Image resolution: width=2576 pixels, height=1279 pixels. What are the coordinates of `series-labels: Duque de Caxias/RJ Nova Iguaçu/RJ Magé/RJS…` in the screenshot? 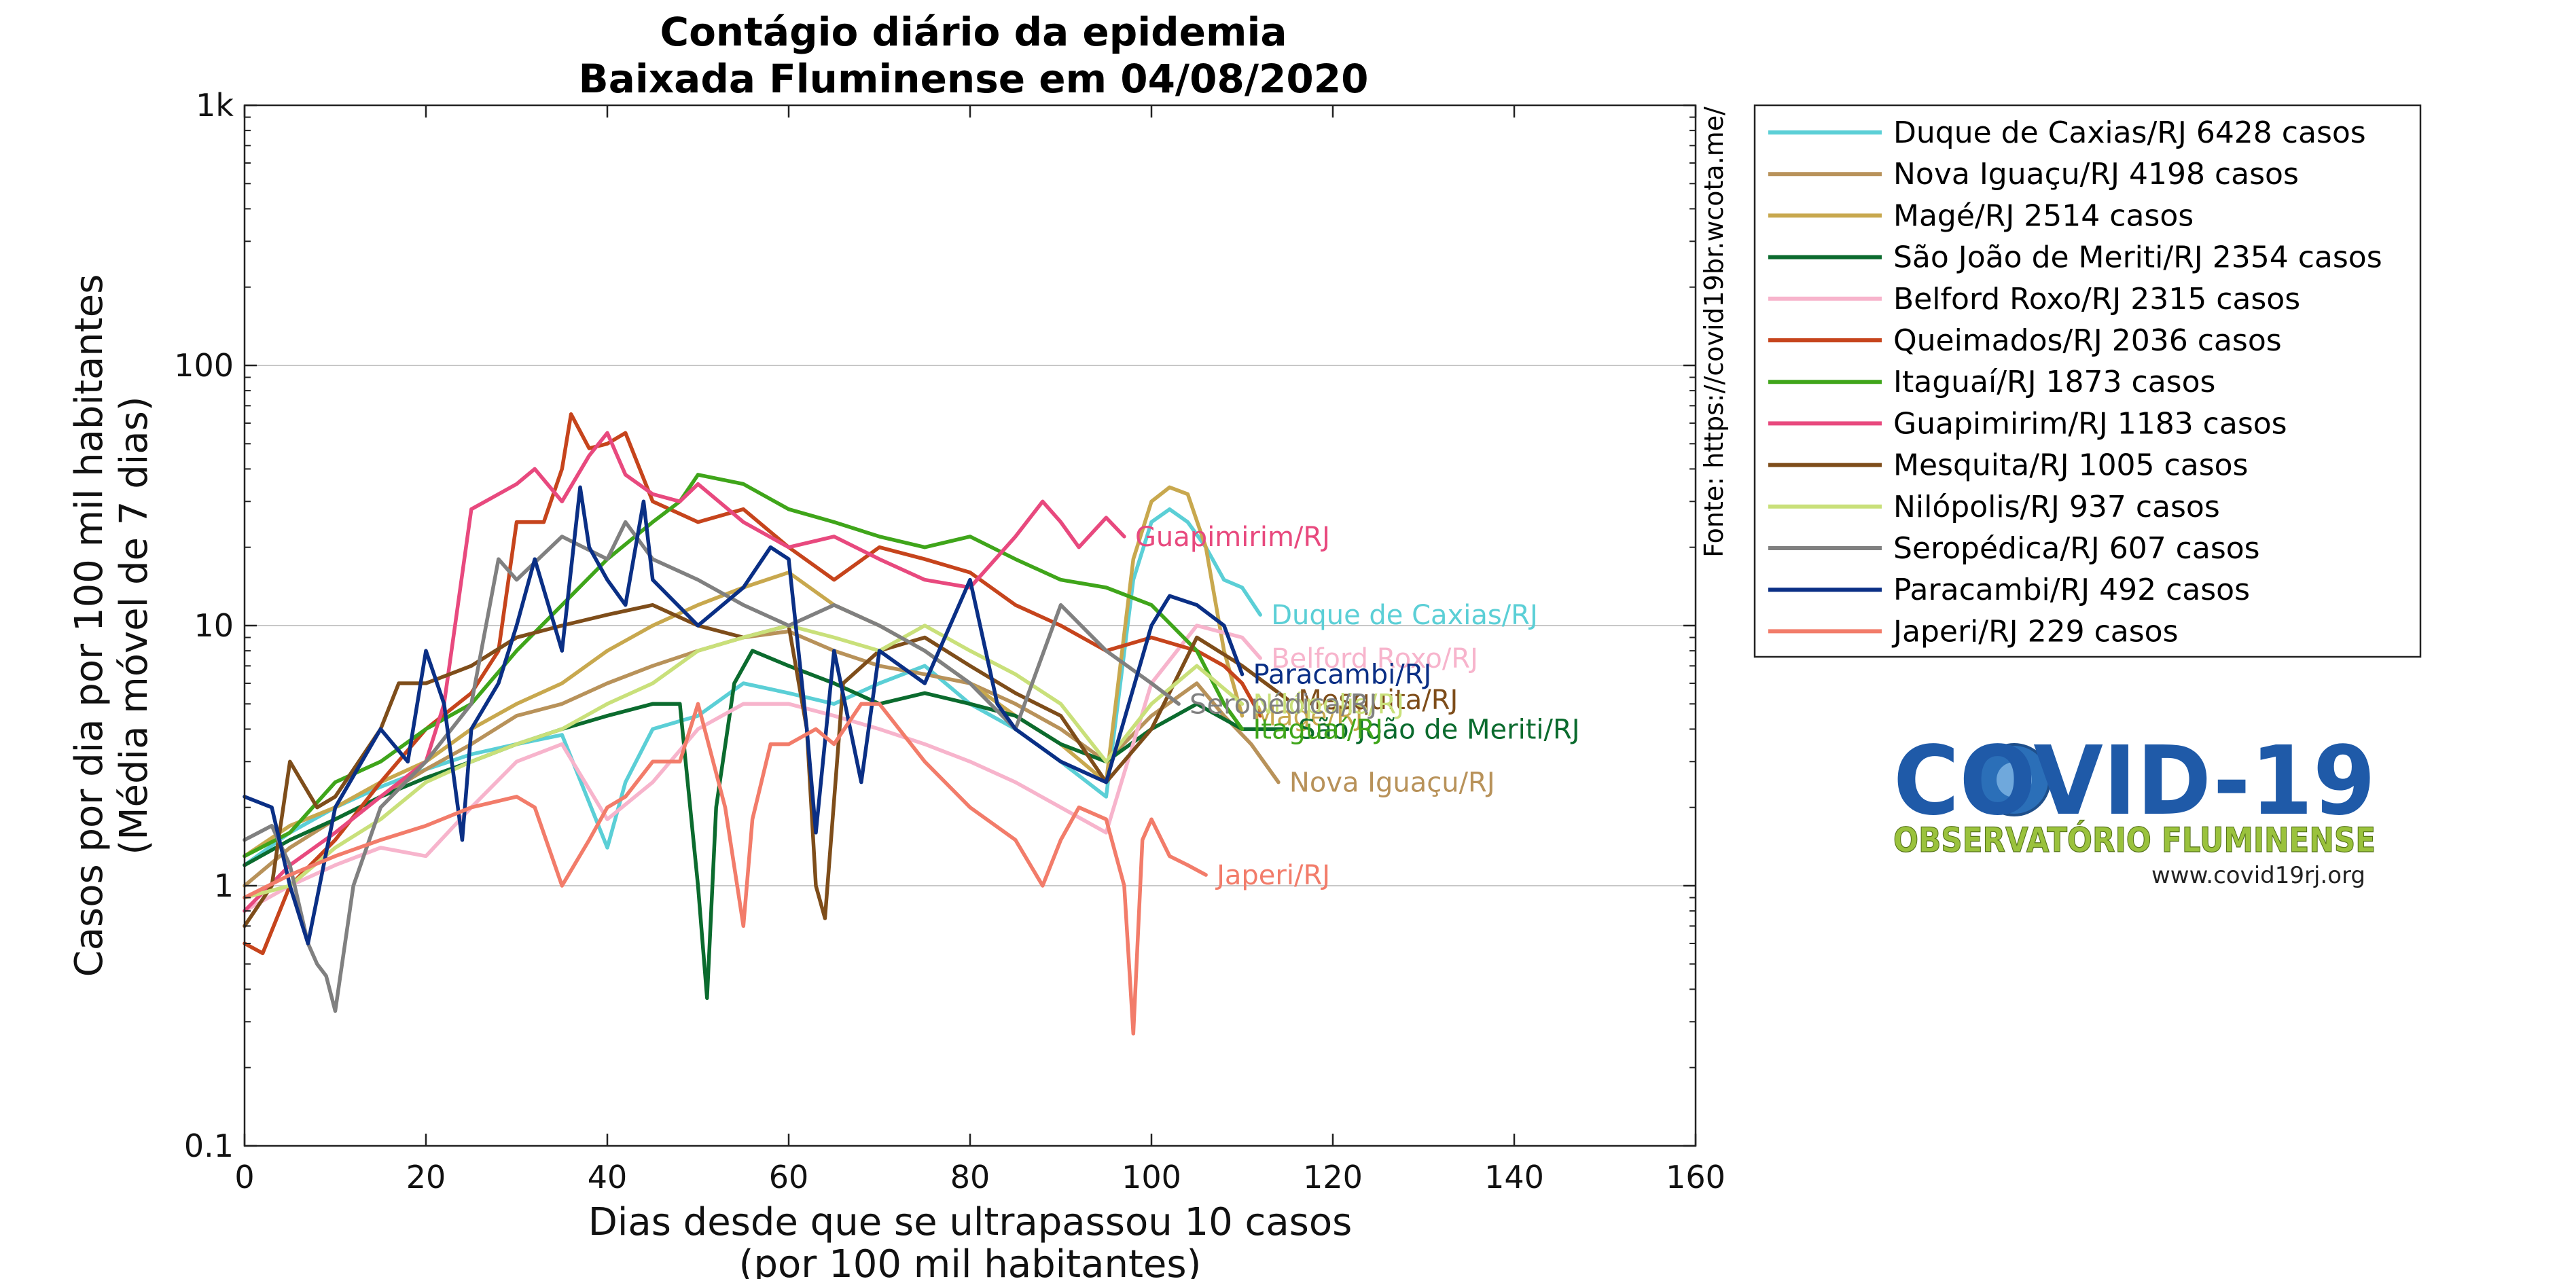 It's located at (1357, 706).